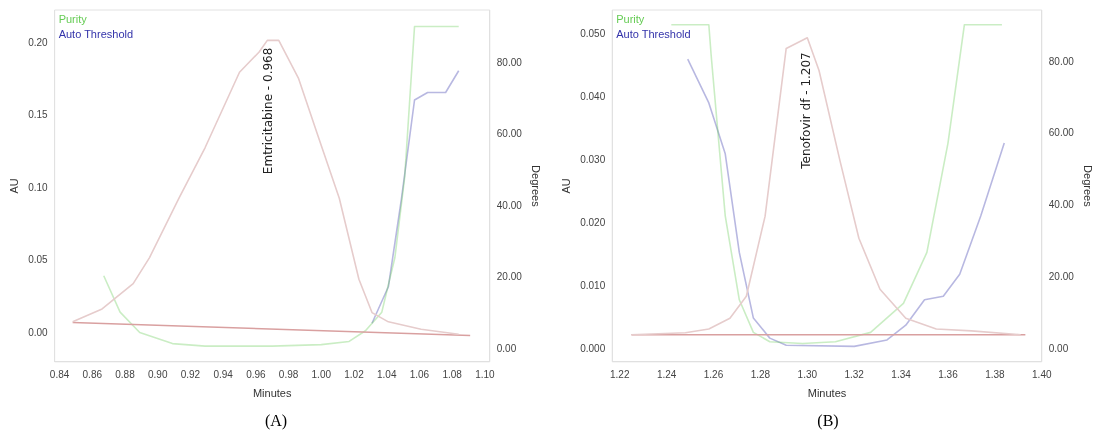 The height and width of the screenshot is (448, 1105). What do you see at coordinates (619, 374) in the screenshot?
I see `x-tick-label: 1.22` at bounding box center [619, 374].